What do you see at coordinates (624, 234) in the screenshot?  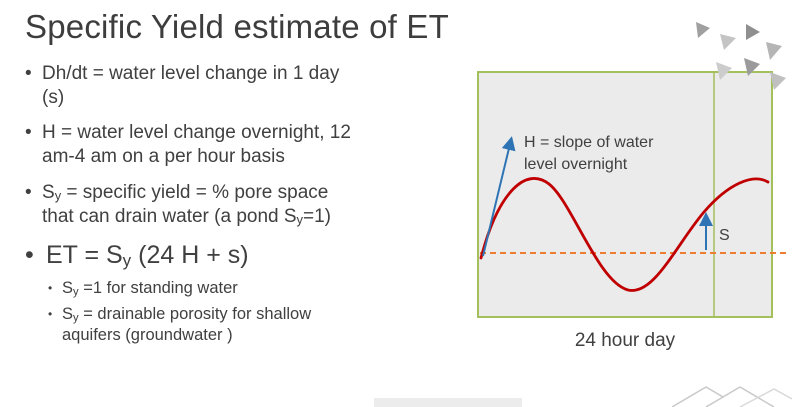 I see `water-level-curve` at bounding box center [624, 234].